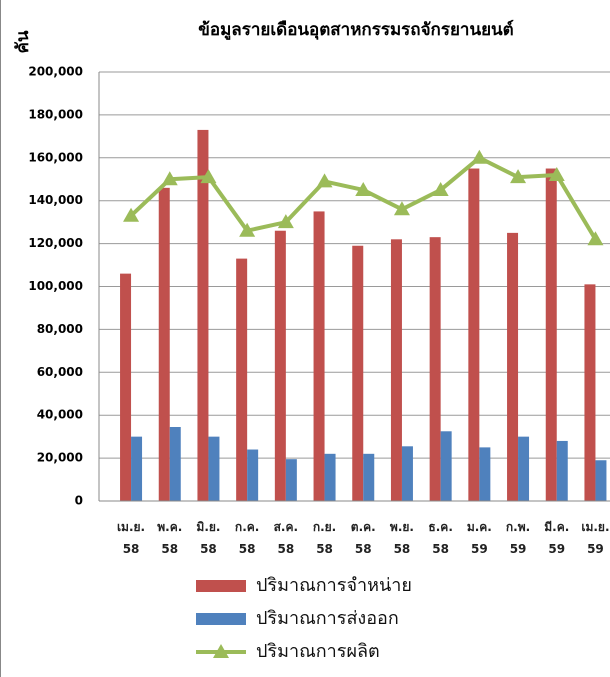 This screenshot has height=677, width=610. Describe the element at coordinates (55, 200) in the screenshot. I see `y-tick-label: 140,000` at that location.